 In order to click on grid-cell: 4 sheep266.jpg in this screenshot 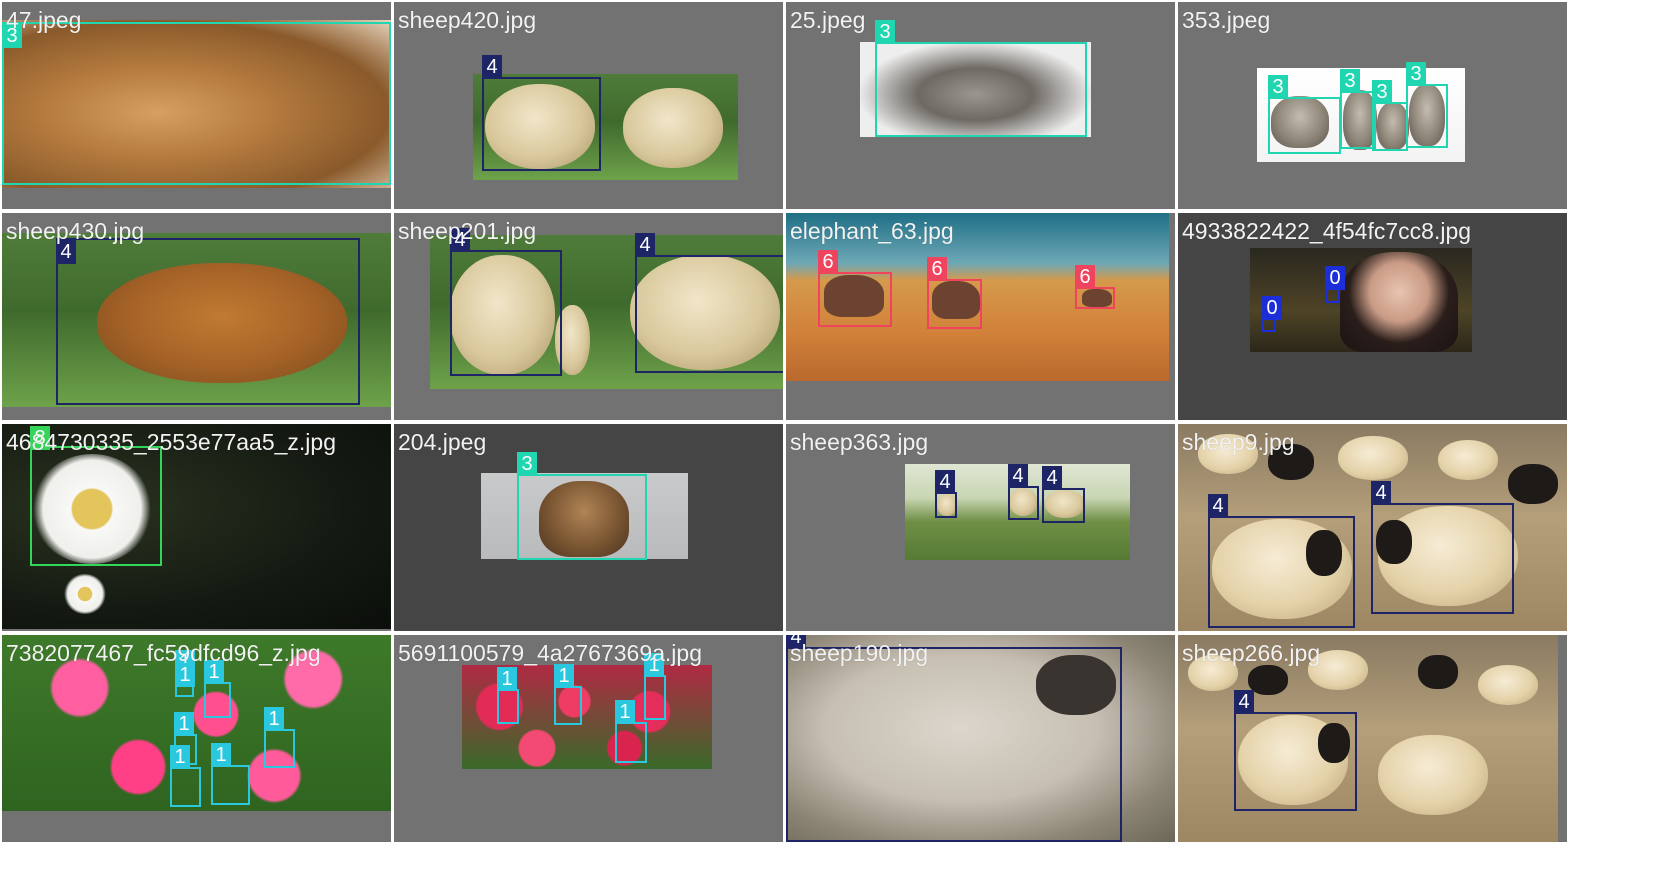, I will do `click(1372, 738)`.